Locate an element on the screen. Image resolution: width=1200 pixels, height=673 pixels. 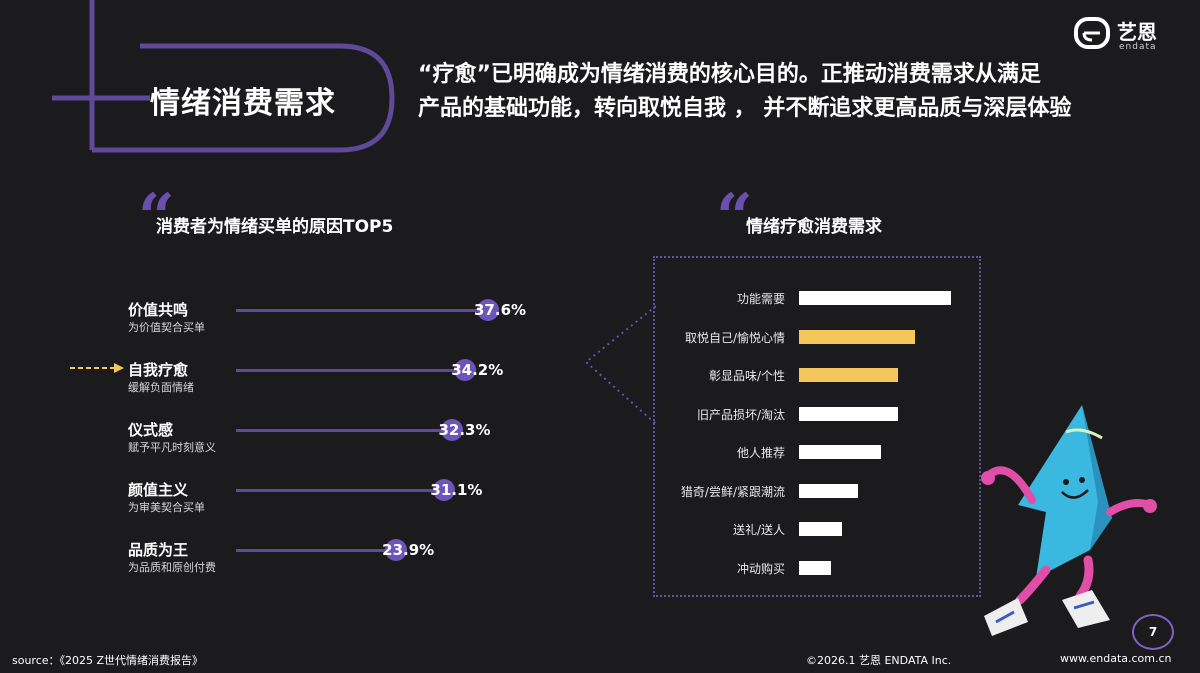
reason-value: 34.2% is located at coordinates (477, 370).